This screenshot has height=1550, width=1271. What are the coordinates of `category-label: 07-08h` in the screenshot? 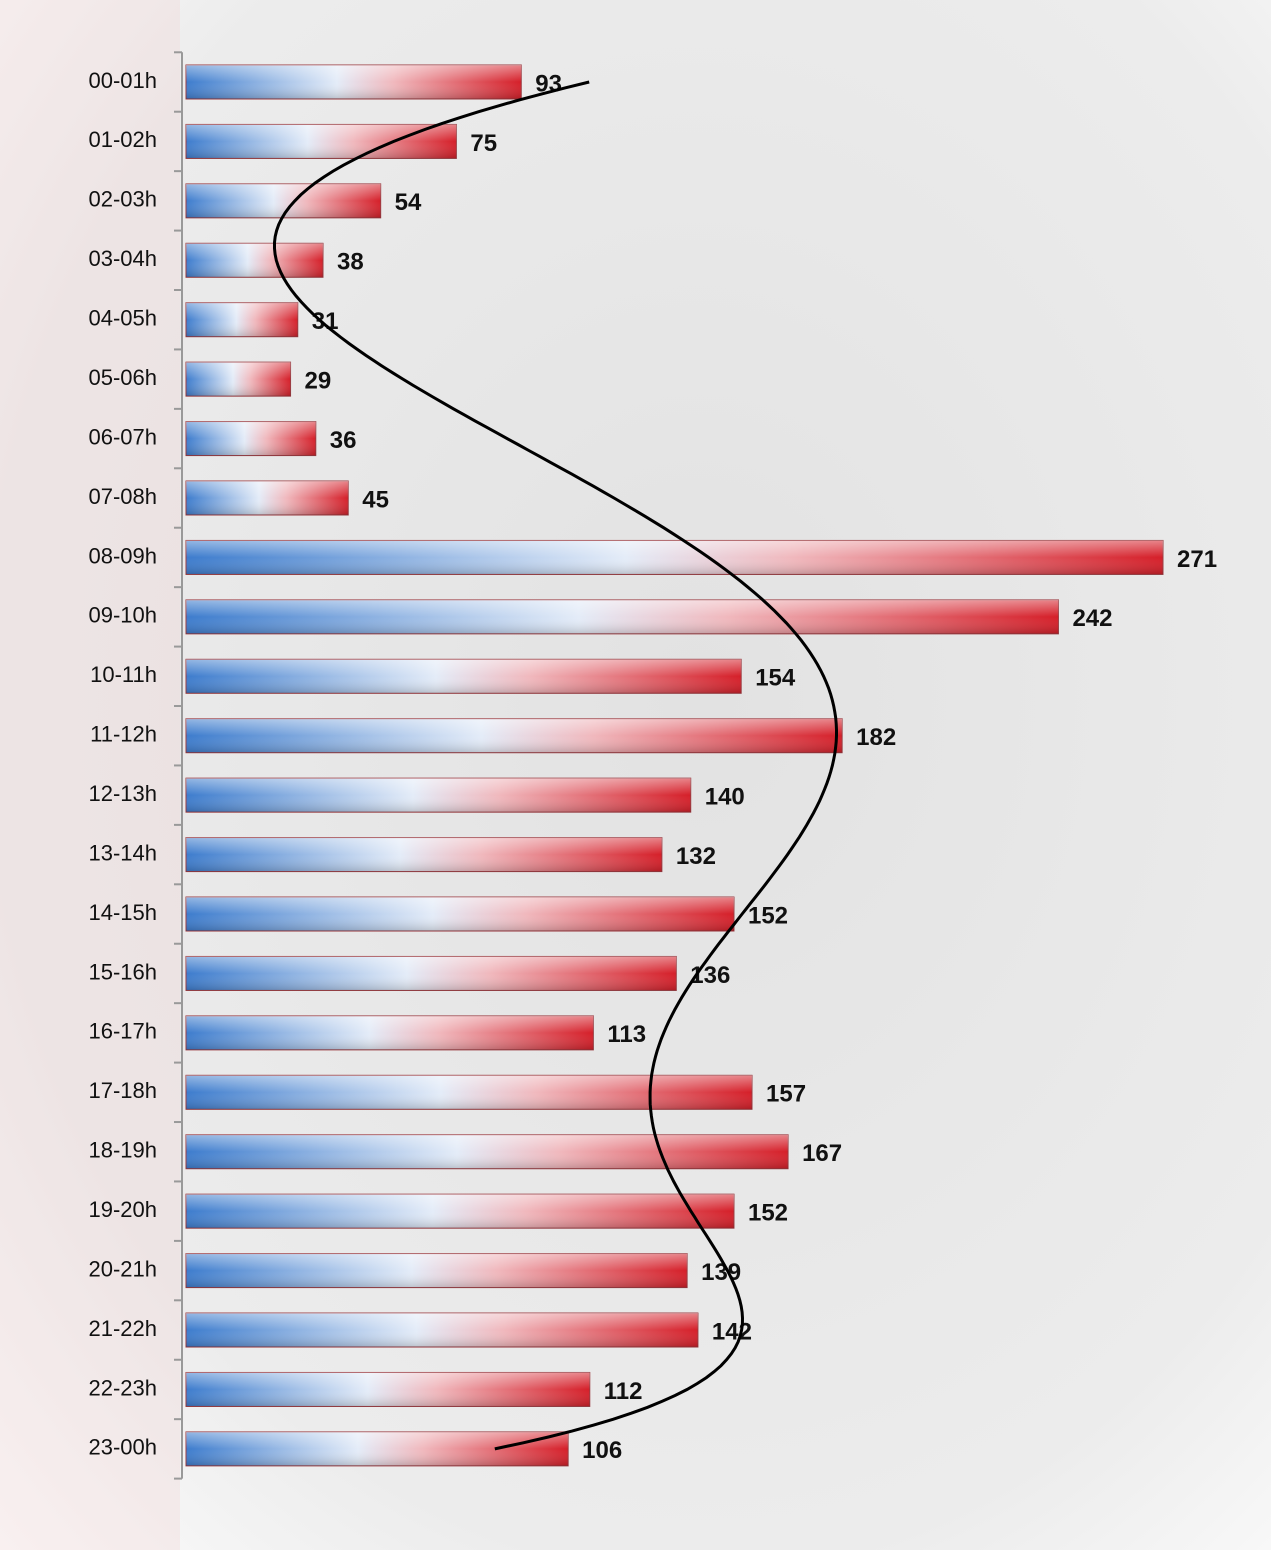 It's located at (122, 496).